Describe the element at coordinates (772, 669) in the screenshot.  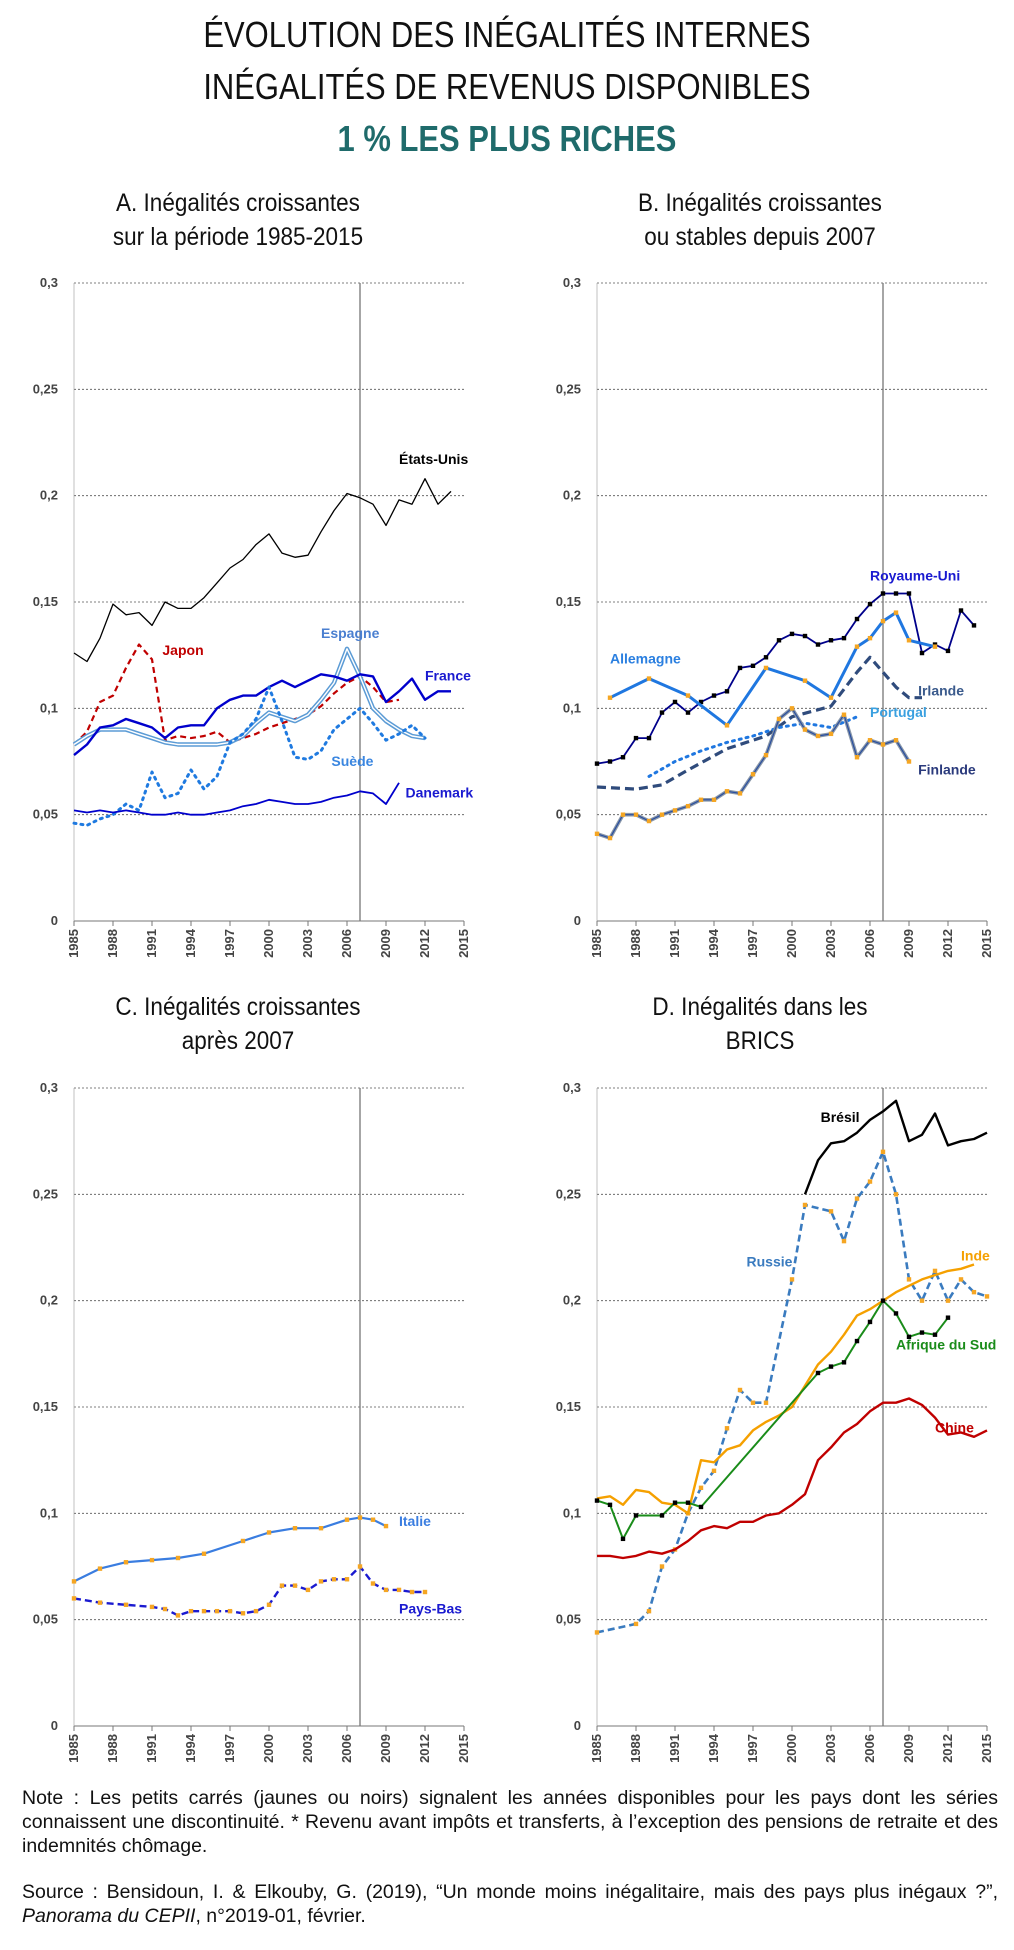
I see `series-allemagne` at that location.